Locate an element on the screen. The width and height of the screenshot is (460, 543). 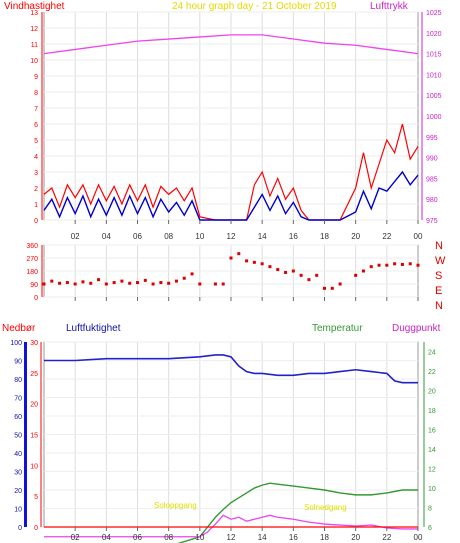
wind-speed-label: Vindhastighet is located at coordinates (34, 6).